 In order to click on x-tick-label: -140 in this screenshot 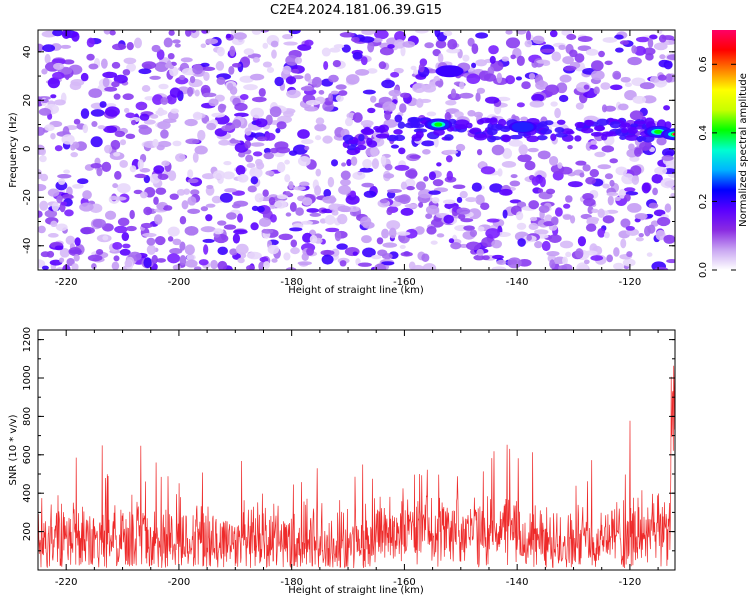, I will do `click(517, 582)`.